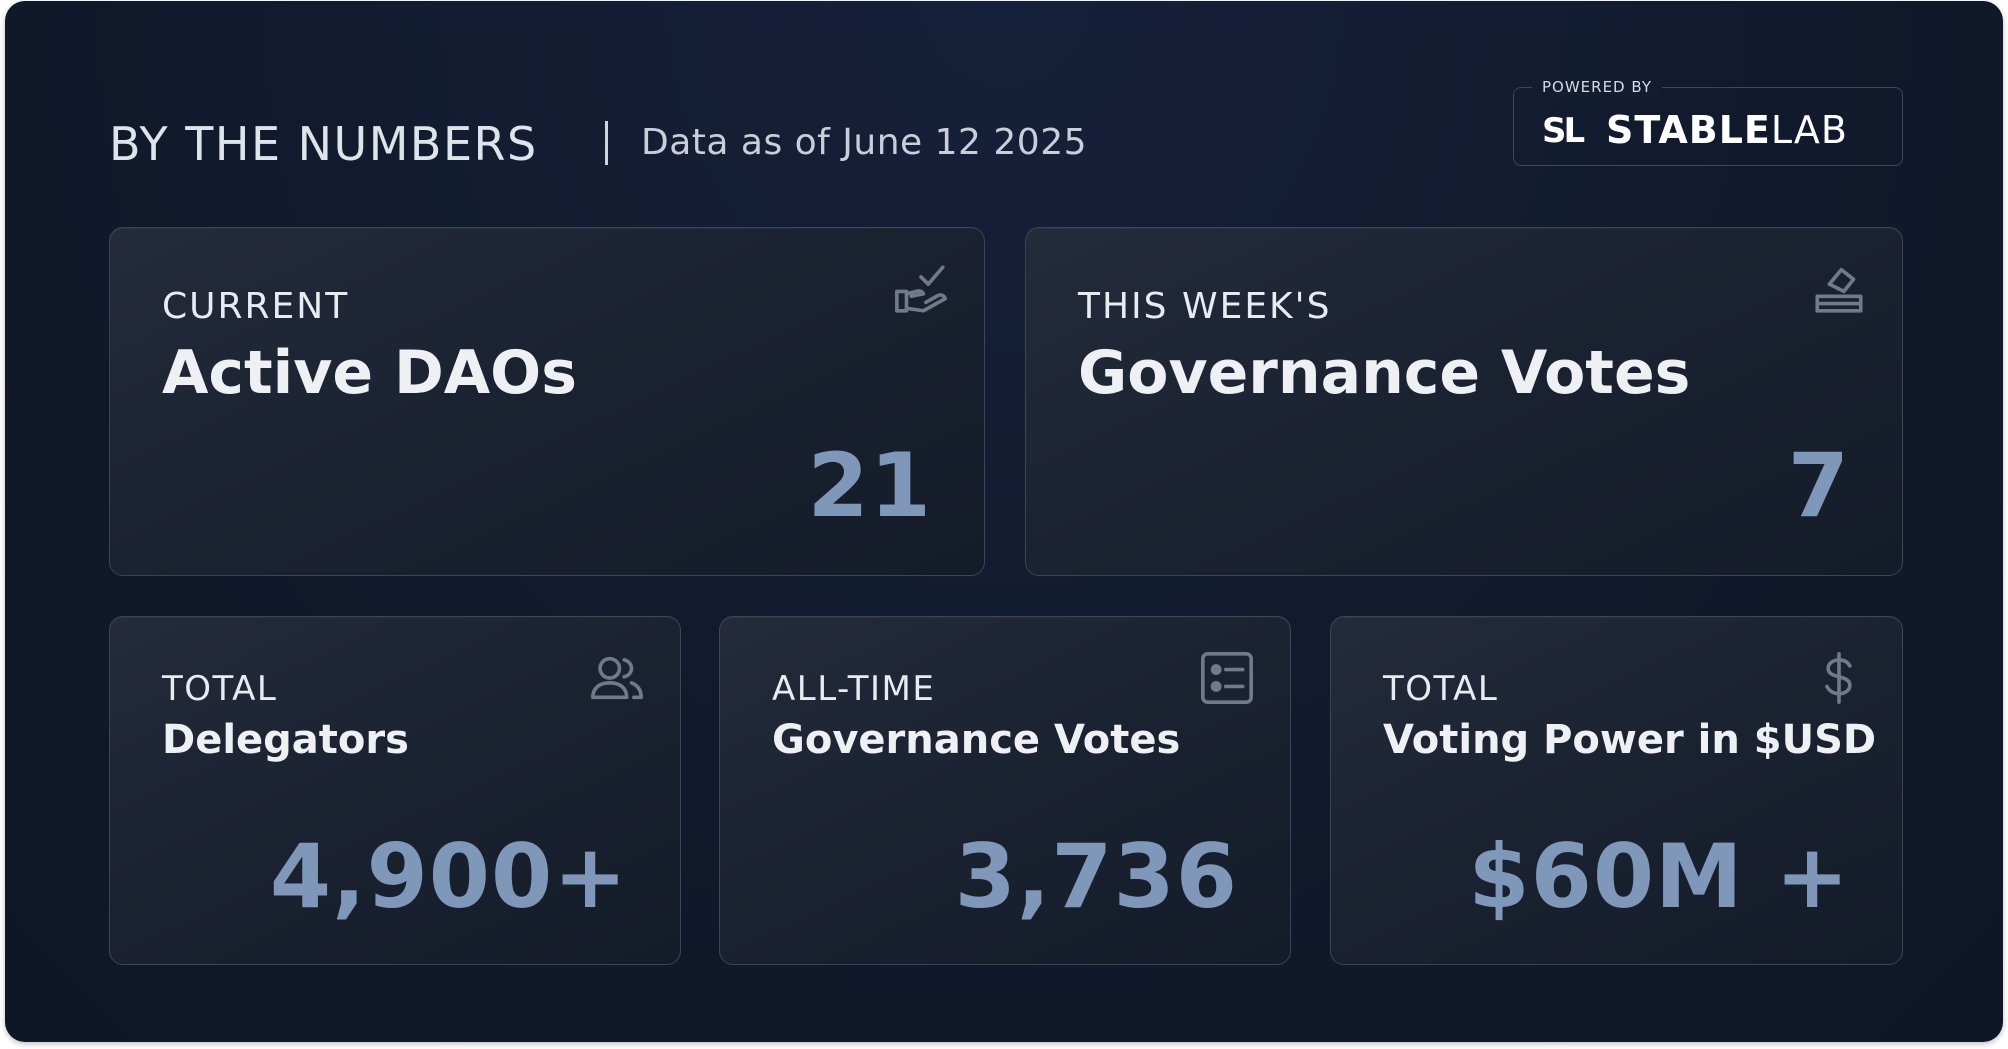 The width and height of the screenshot is (2008, 1049). Describe the element at coordinates (1205, 306) in the screenshot. I see `card-kicker: THIS WEEK'S` at that location.